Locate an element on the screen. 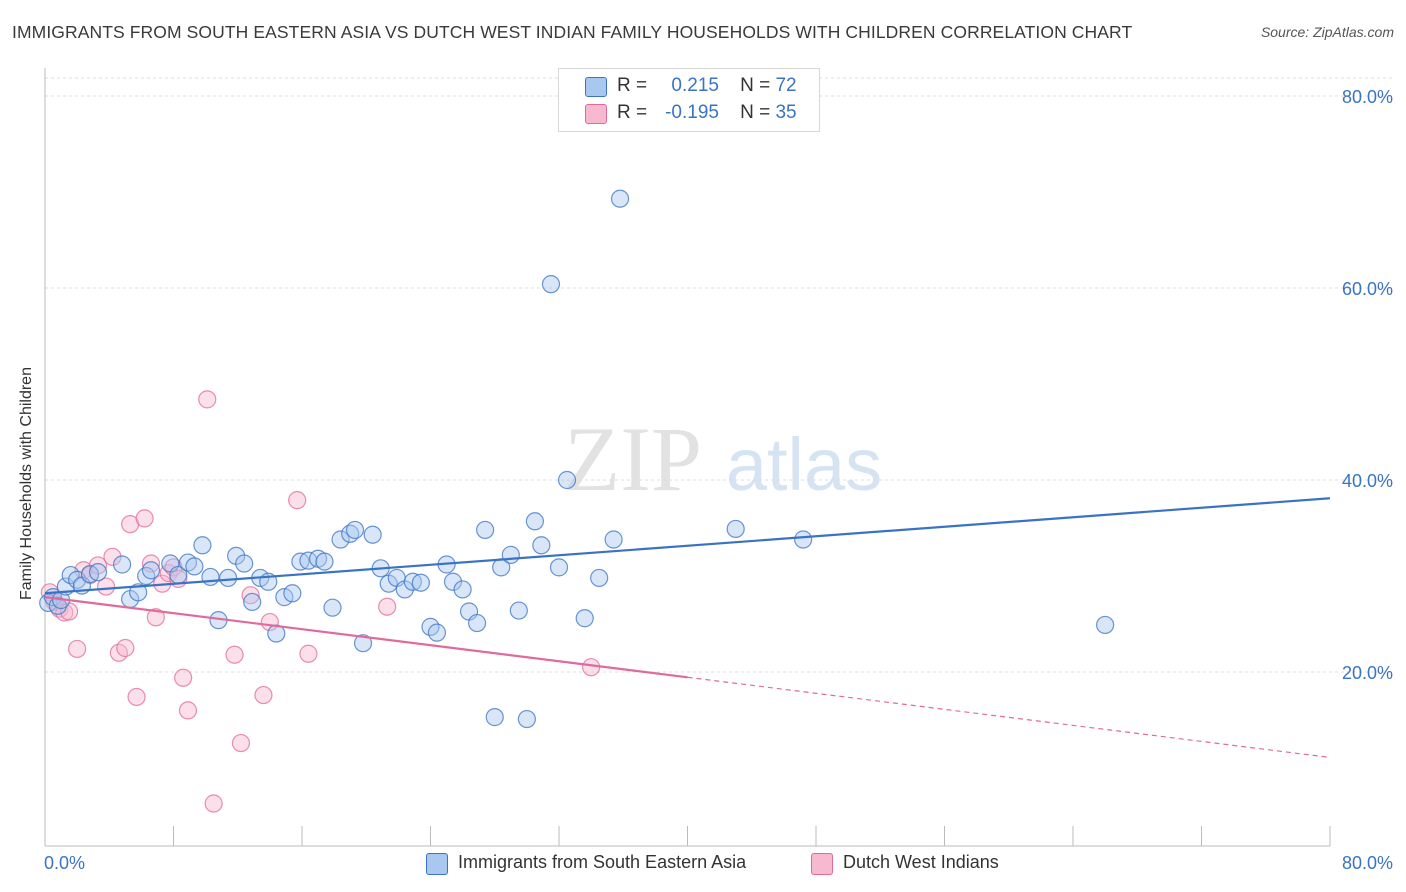 The width and height of the screenshot is (1406, 892). trend-line-blue is located at coordinates (687, 546).